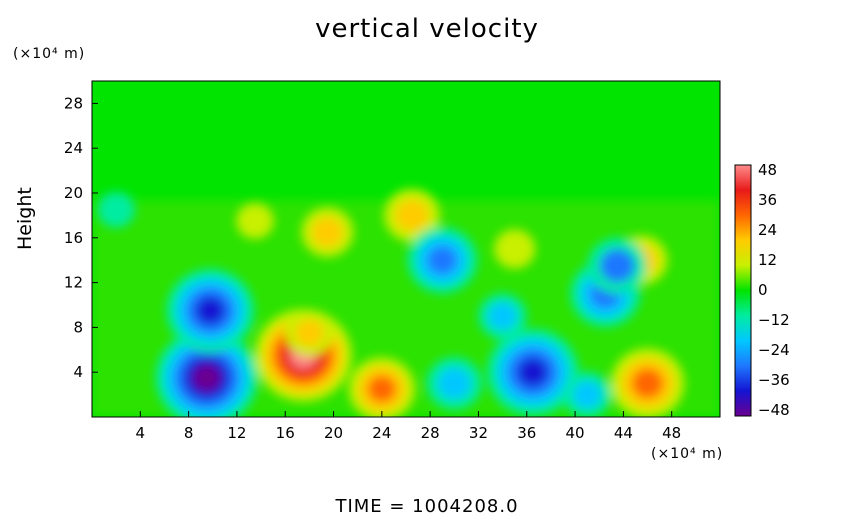 The width and height of the screenshot is (854, 519). Describe the element at coordinates (285, 433) in the screenshot. I see `x-tick-label: 16` at that location.